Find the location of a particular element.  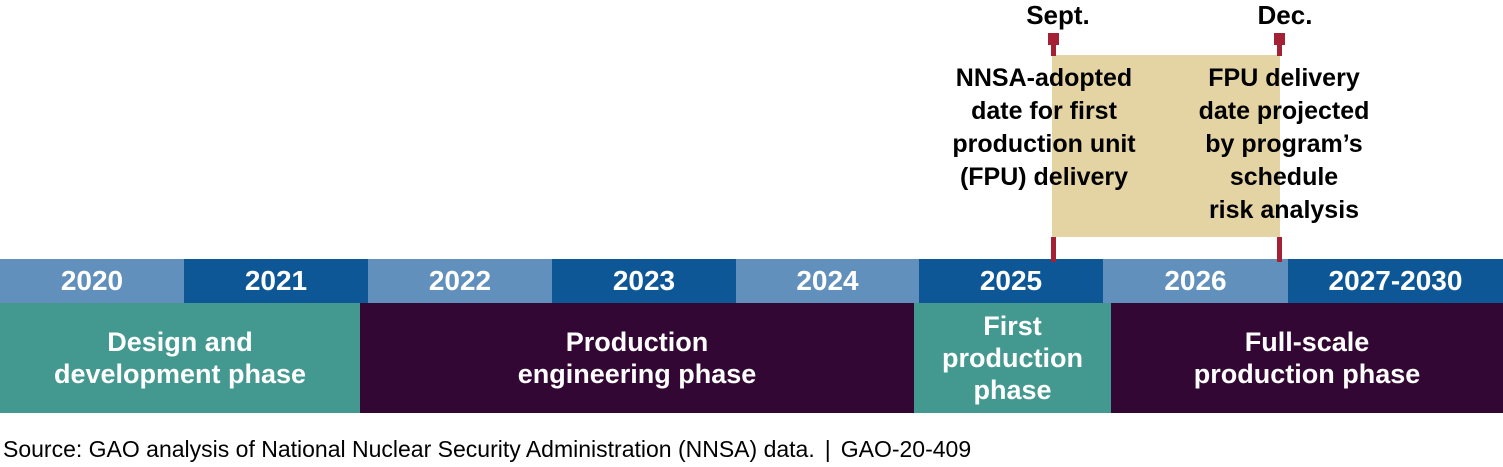

phase-full-scale-production-label: Full-scale production phase is located at coordinates (1307, 358).